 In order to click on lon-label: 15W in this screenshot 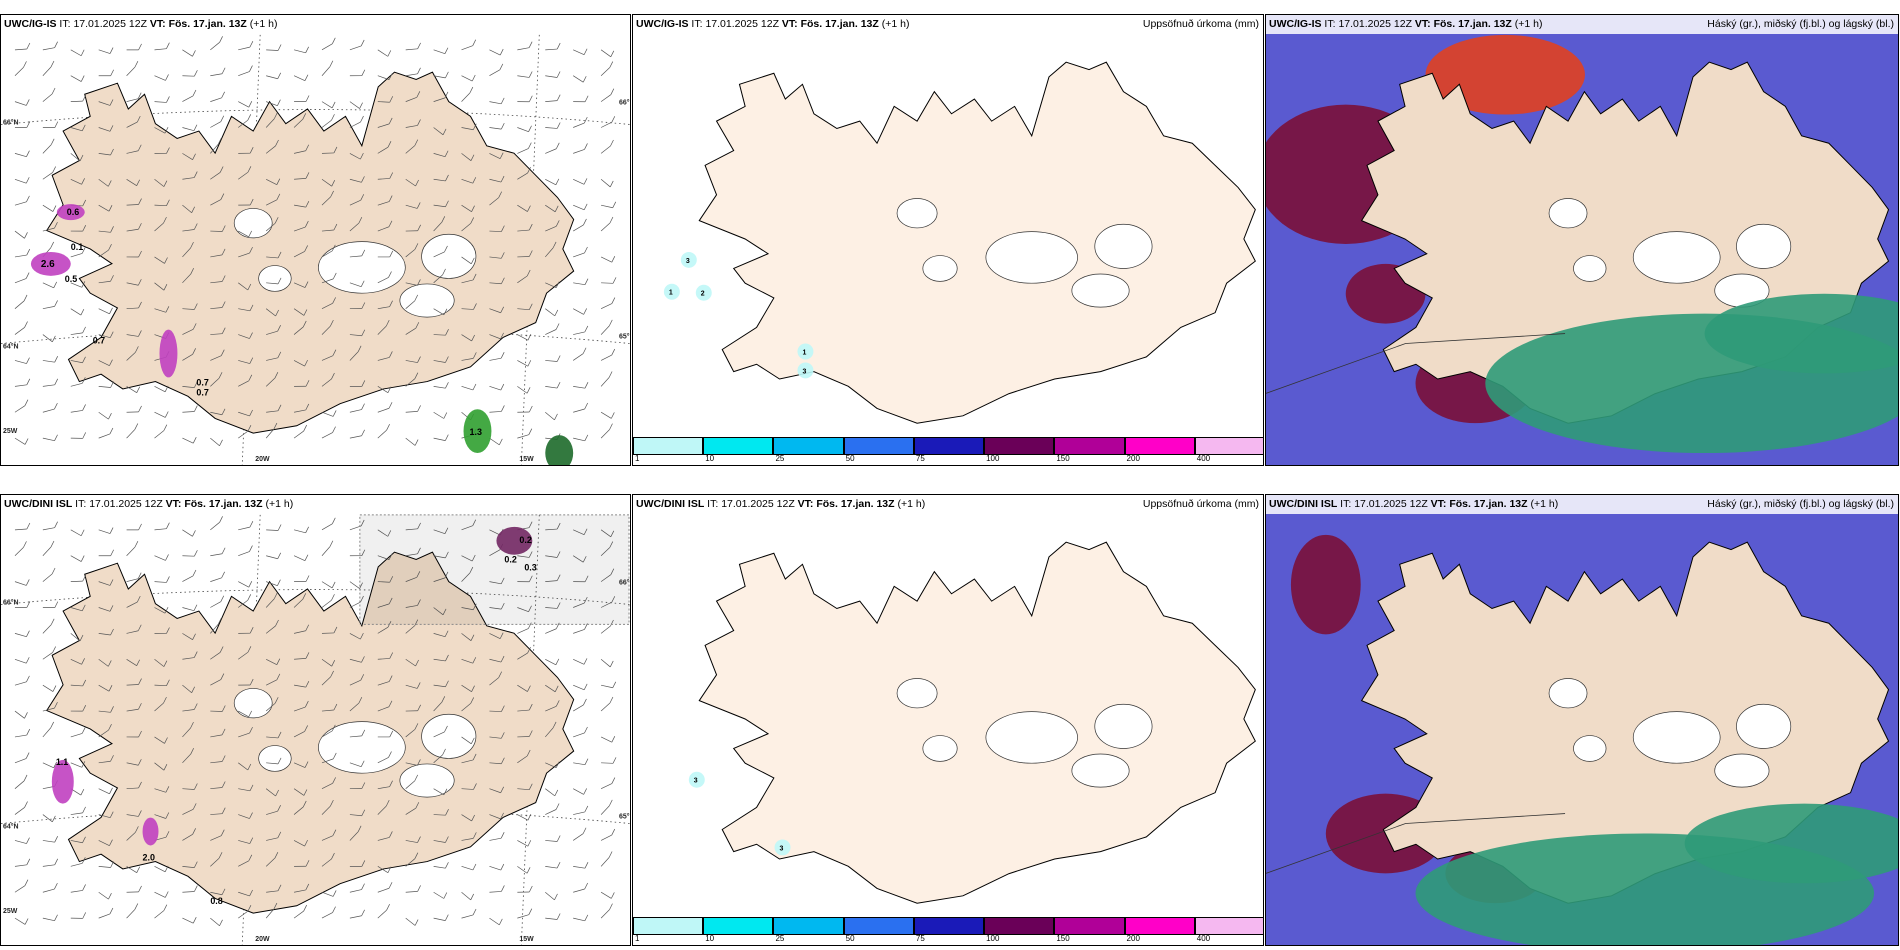, I will do `click(526, 939)`.